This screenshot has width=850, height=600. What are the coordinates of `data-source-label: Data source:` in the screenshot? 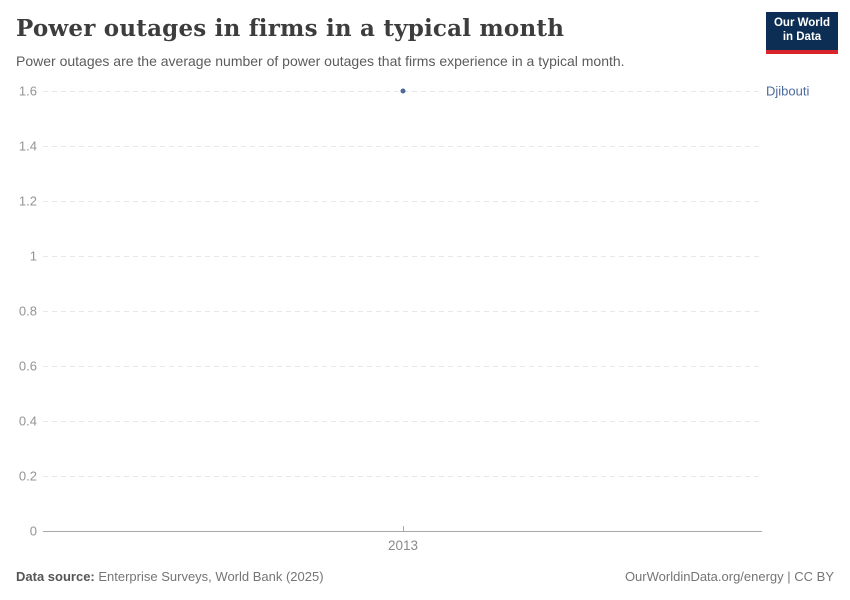 It's located at (55, 576).